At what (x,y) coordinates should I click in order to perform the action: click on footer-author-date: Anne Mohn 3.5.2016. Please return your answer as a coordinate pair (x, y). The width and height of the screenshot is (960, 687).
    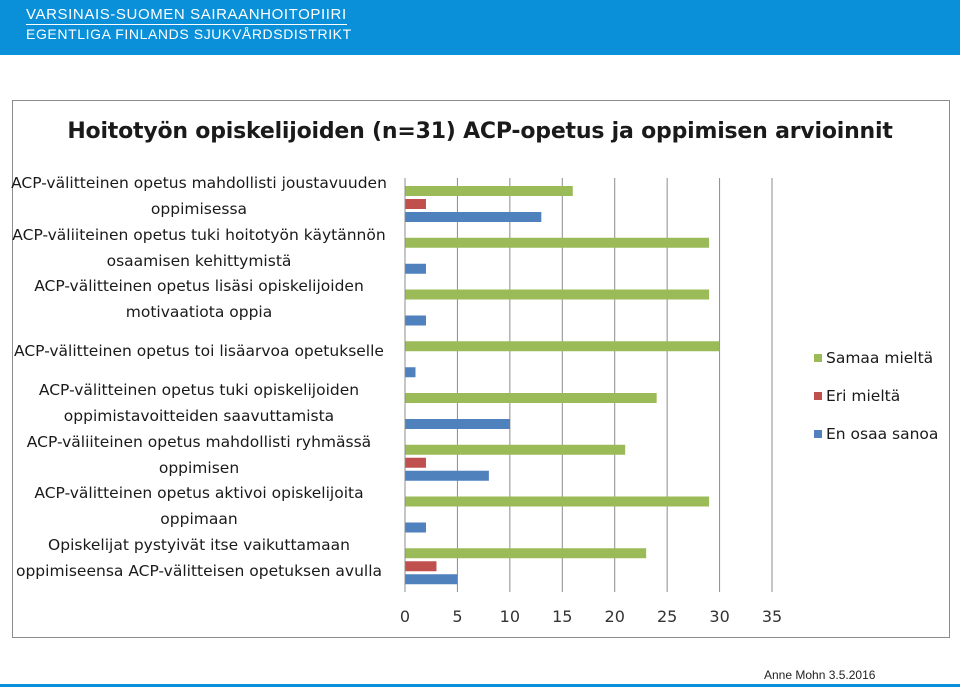
    Looking at the image, I should click on (820, 675).